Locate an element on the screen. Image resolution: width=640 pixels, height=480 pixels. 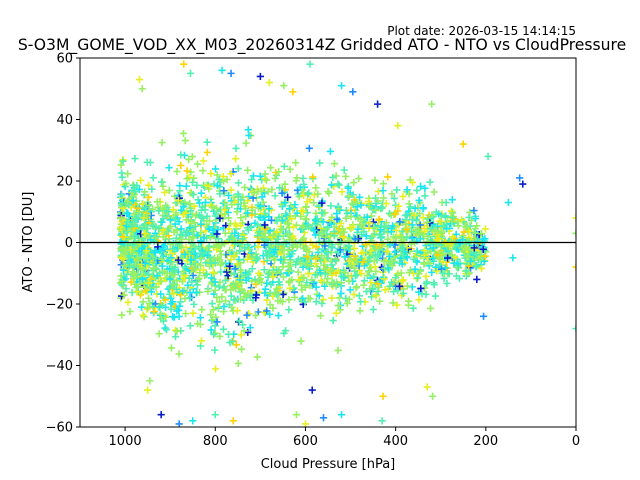
x-axis-label: Cloud Pressure [hPa] is located at coordinates (328, 464).